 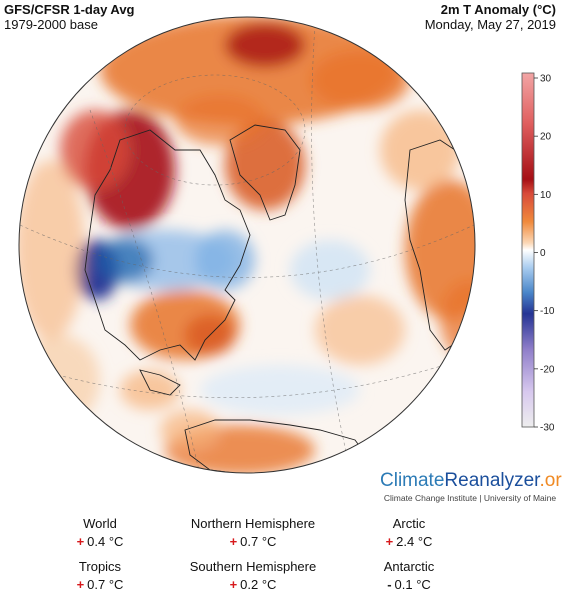 I want to click on stat-value: 0.4 °C, so click(x=105, y=541).